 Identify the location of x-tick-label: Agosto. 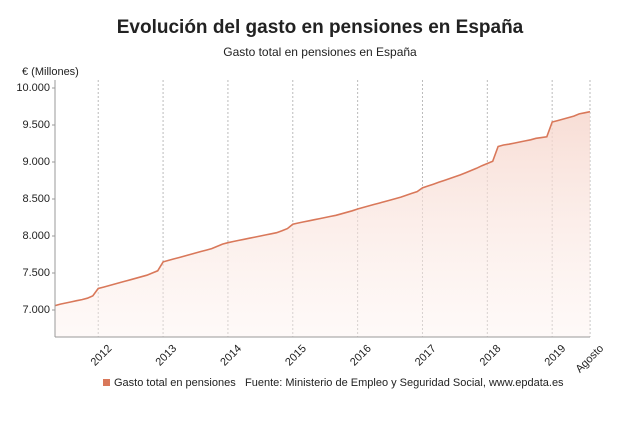
(589, 359).